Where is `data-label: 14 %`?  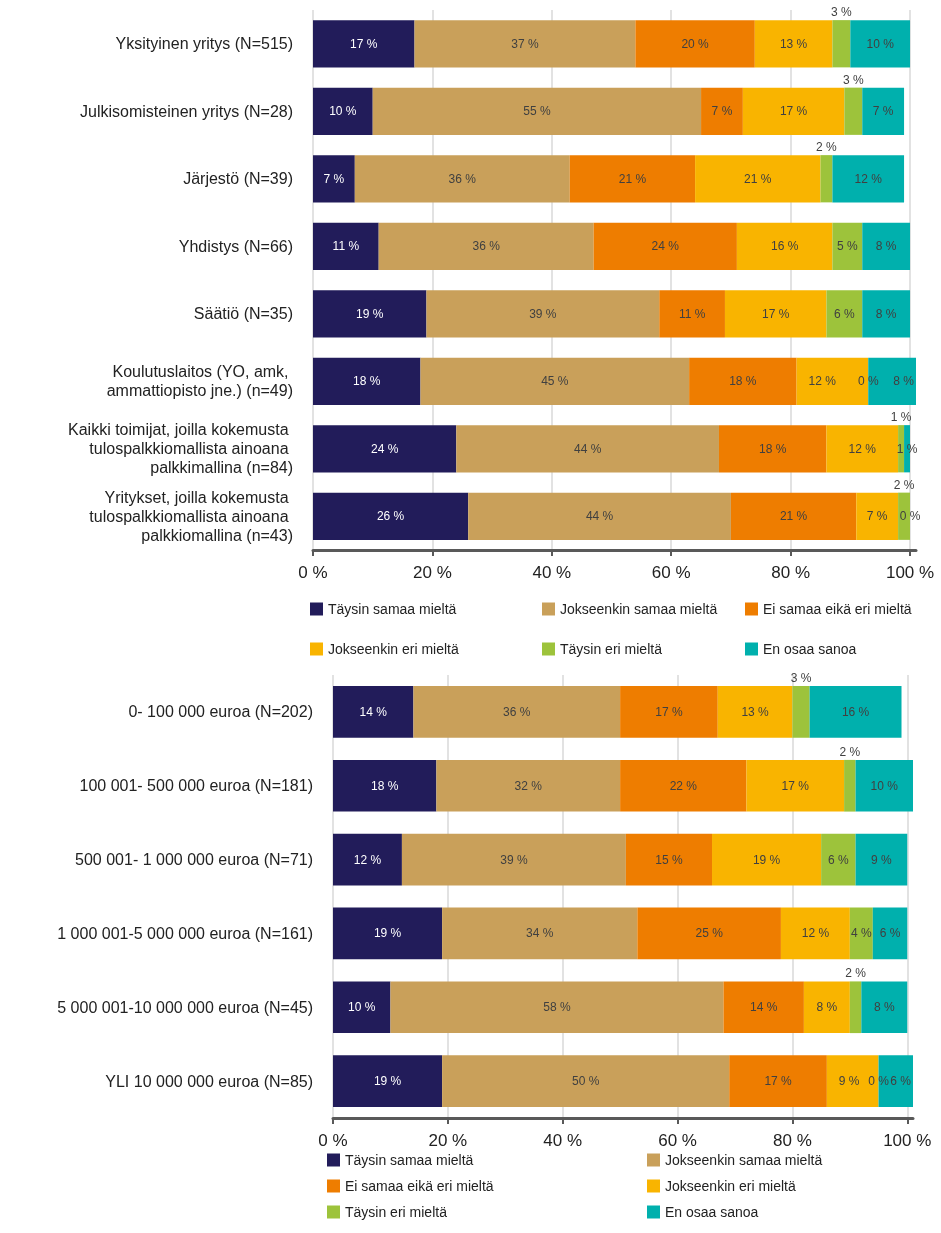
data-label: 14 % is located at coordinates (373, 711).